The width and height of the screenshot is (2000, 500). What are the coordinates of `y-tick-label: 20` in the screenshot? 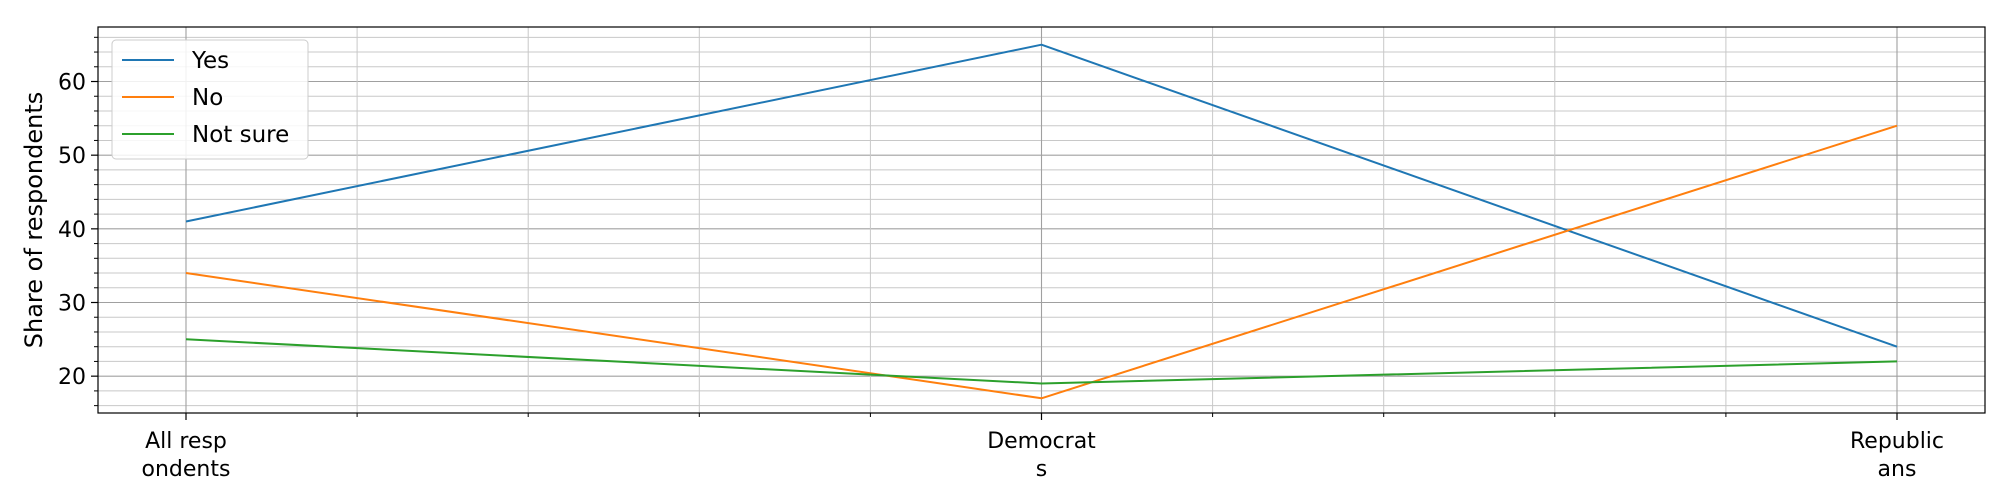 It's located at (72, 377).